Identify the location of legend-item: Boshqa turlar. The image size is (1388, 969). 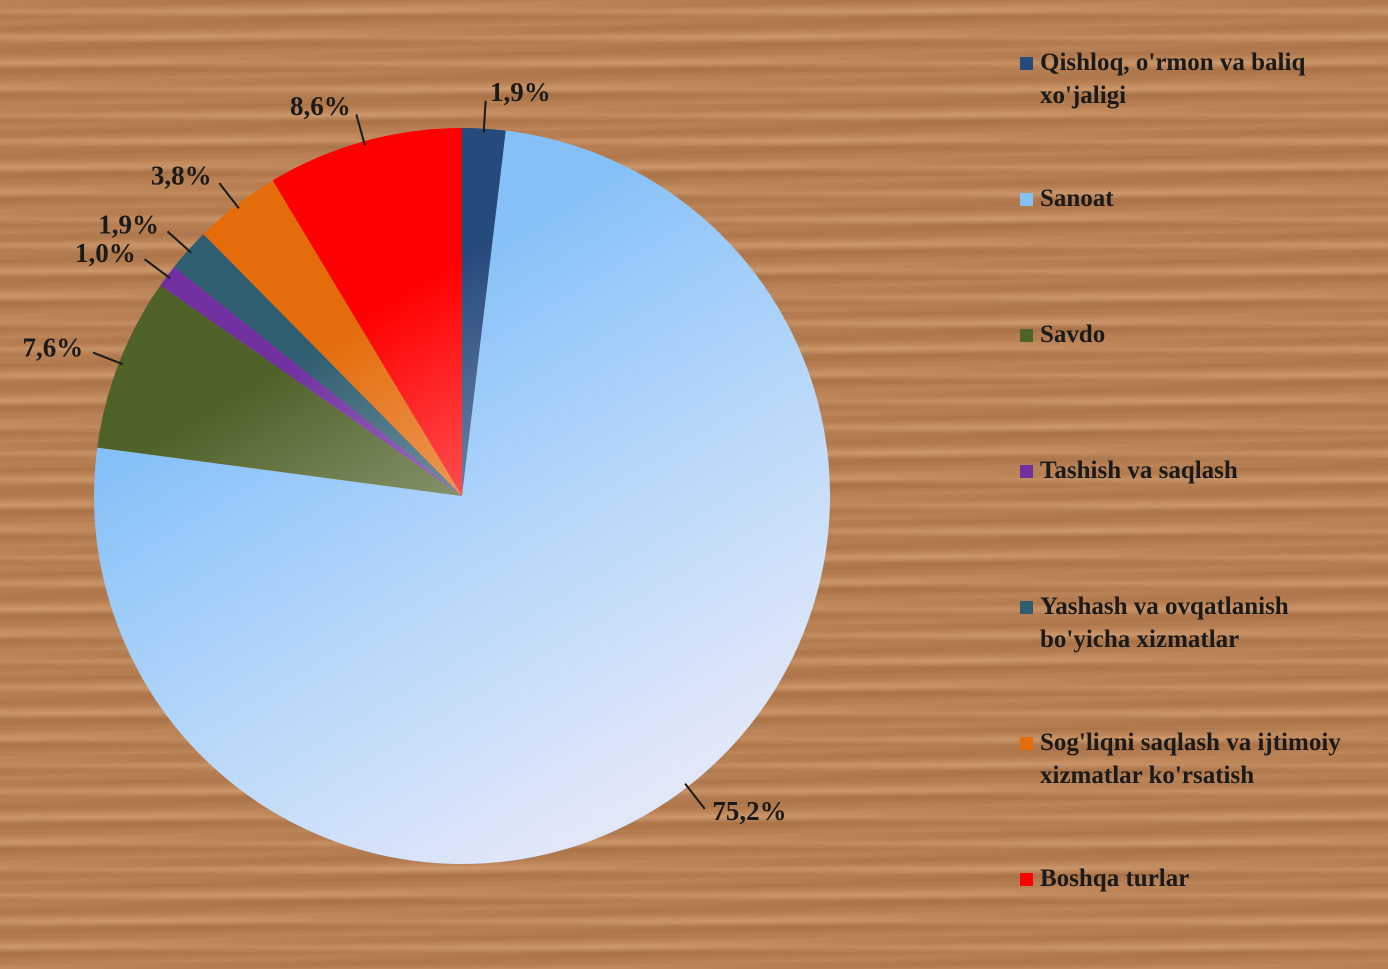
(1195, 878).